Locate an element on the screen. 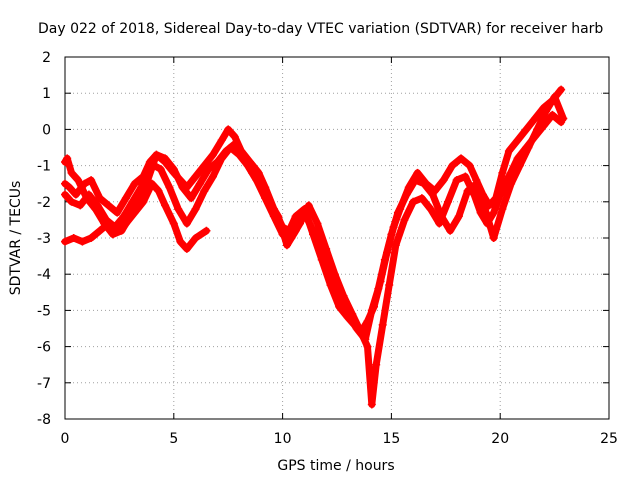 The height and width of the screenshot is (480, 640). x-tick-label: 15 is located at coordinates (391, 439).